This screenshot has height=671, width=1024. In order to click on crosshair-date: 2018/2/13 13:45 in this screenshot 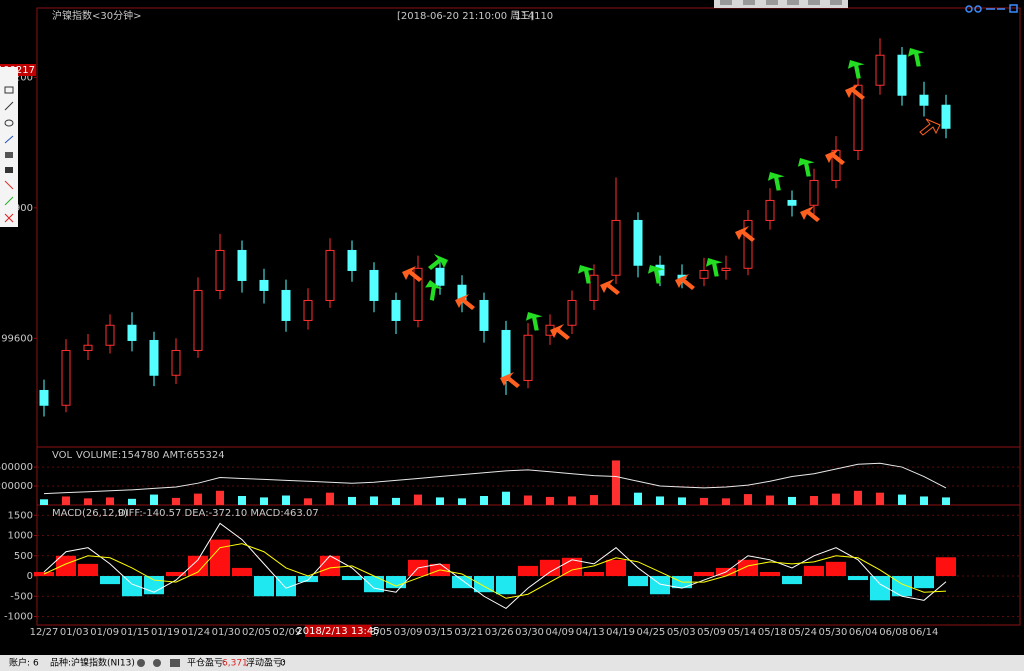, I will do `click(337, 631)`.